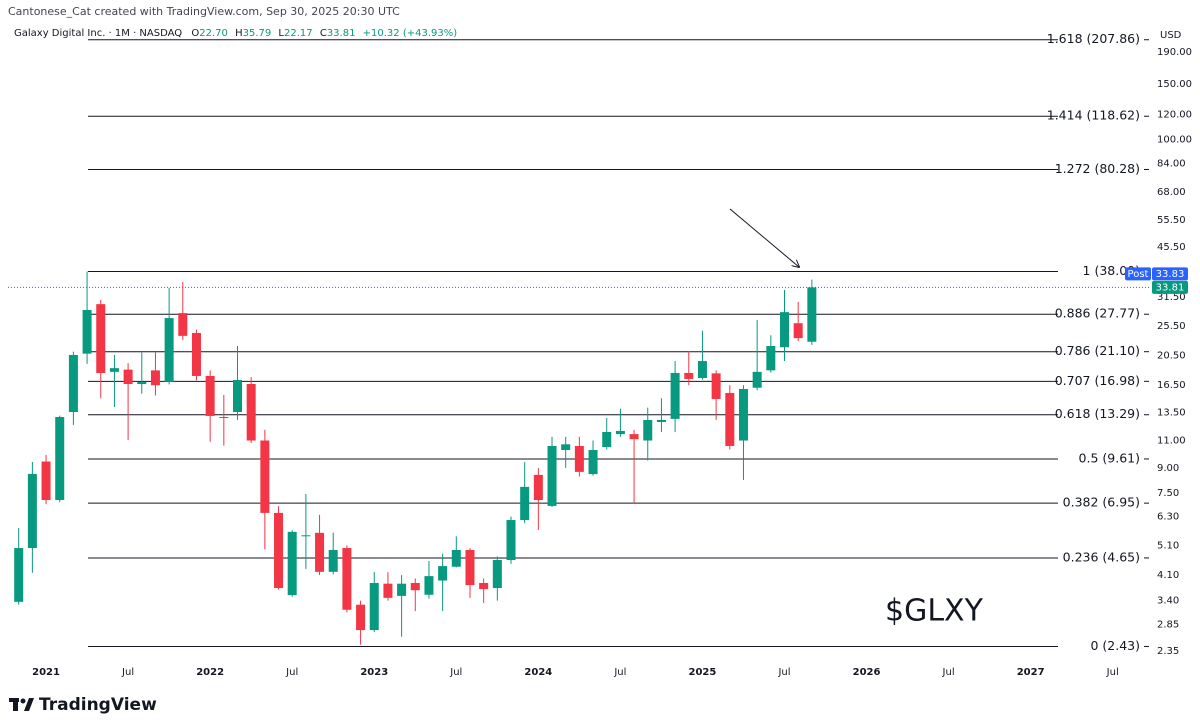 This screenshot has width=1200, height=728. I want to click on x-tick-label: 2023, so click(374, 672).